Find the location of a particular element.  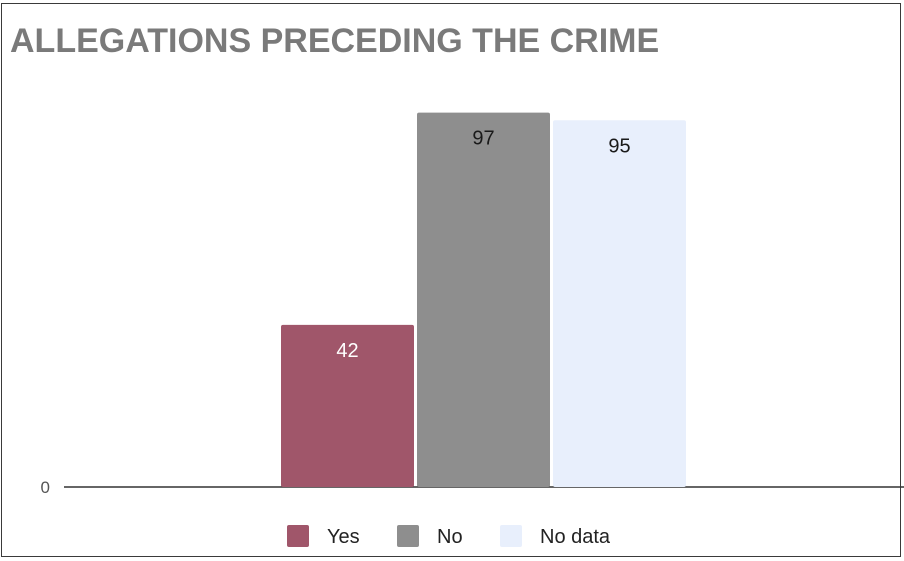

legend-label-yes: Yes is located at coordinates (343, 537).